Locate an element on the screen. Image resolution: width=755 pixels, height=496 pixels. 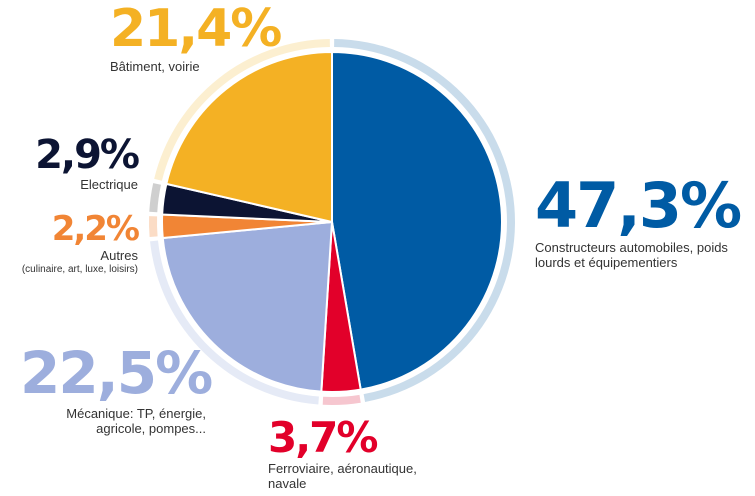
desc-rail: Ferroviaire, aéronautique, navale is located at coordinates (342, 476).